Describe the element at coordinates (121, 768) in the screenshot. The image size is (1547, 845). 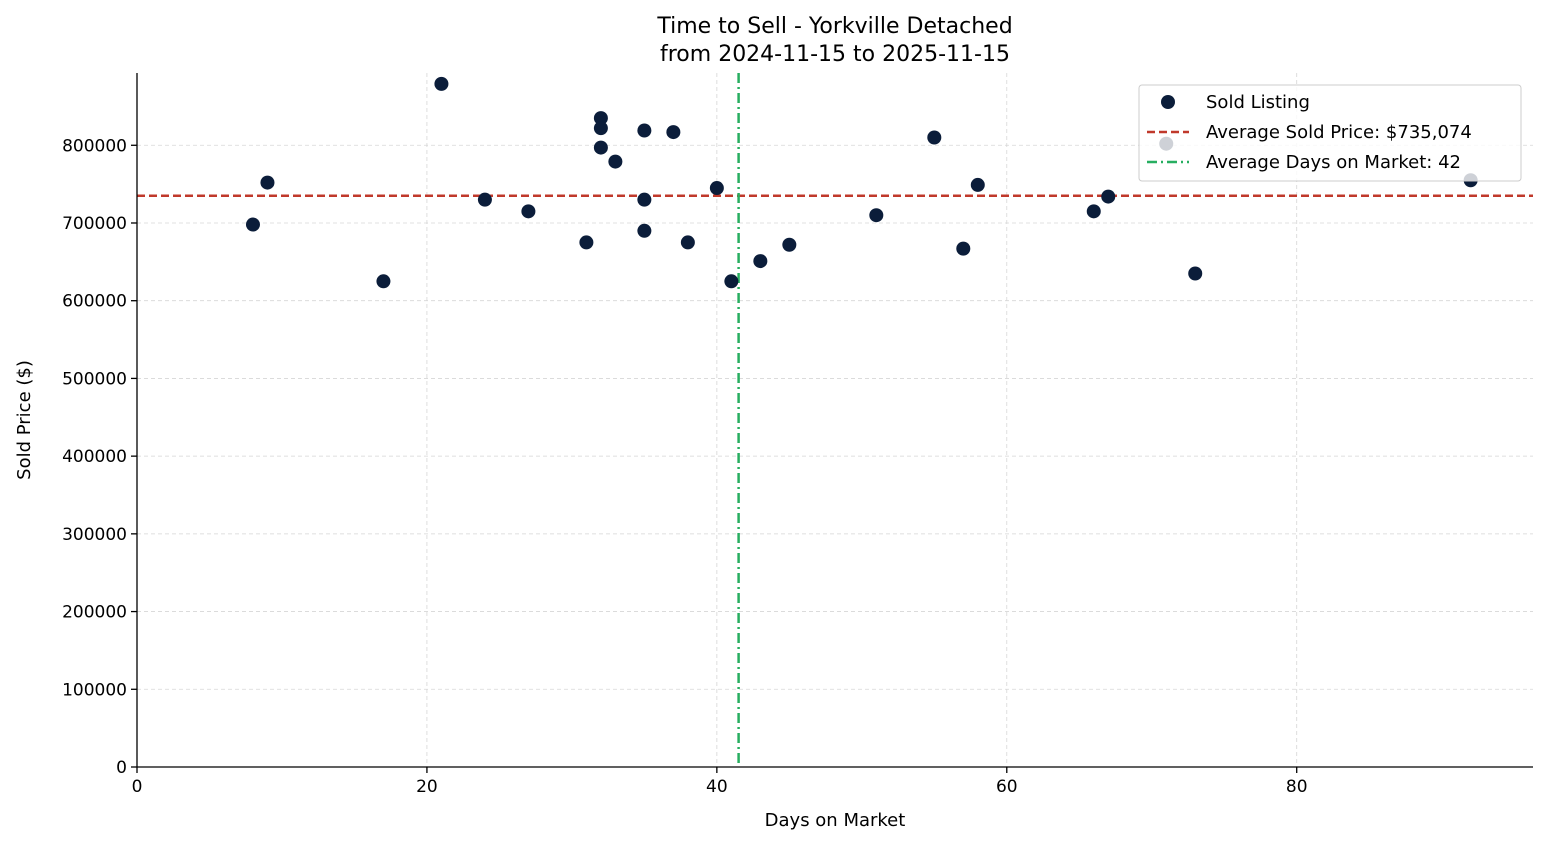
I see `y-tick-label: 0` at that location.